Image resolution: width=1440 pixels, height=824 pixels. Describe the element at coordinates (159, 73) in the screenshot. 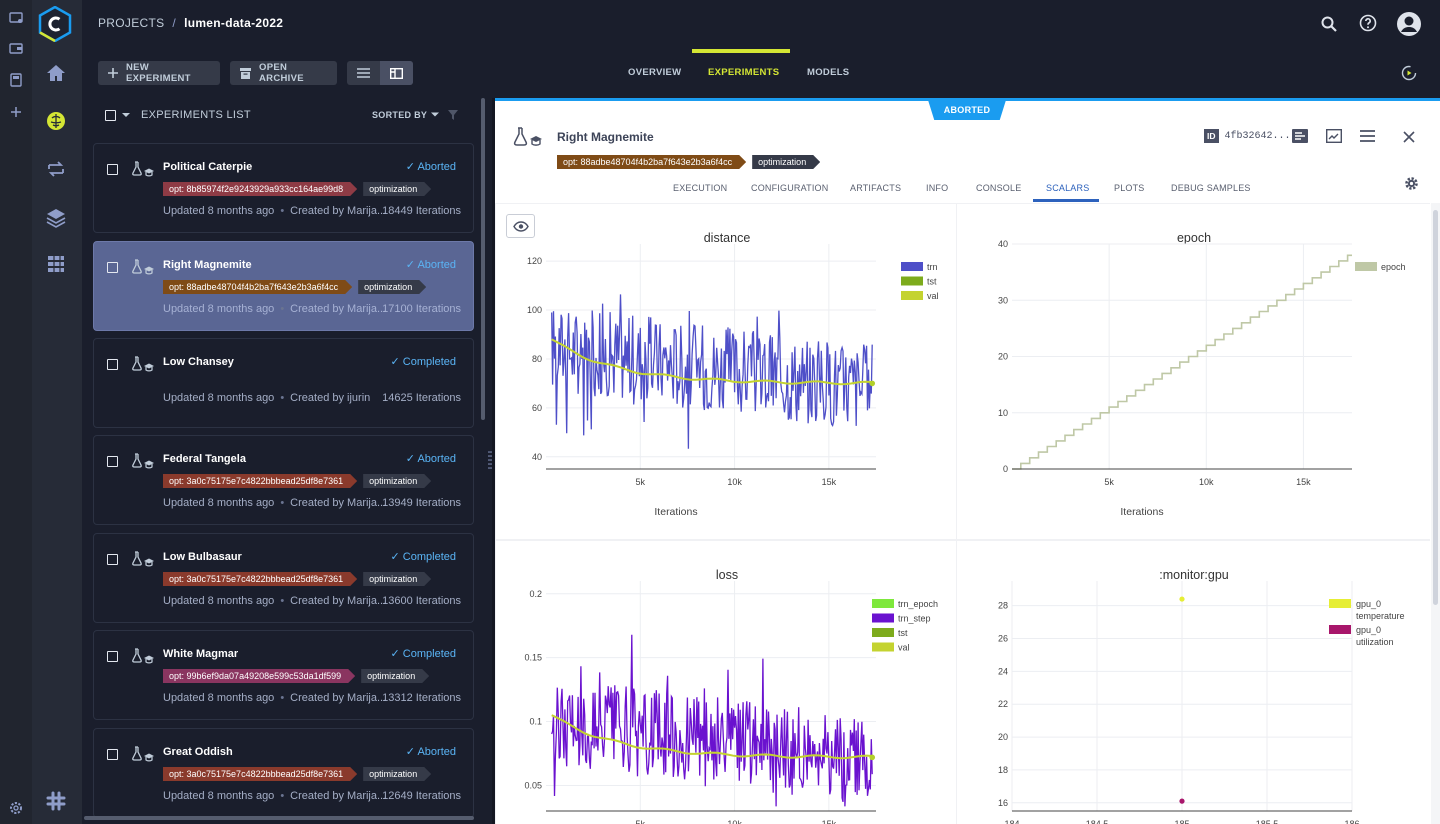

I see `new-experiment-button: NEW EXPERIMENT` at that location.